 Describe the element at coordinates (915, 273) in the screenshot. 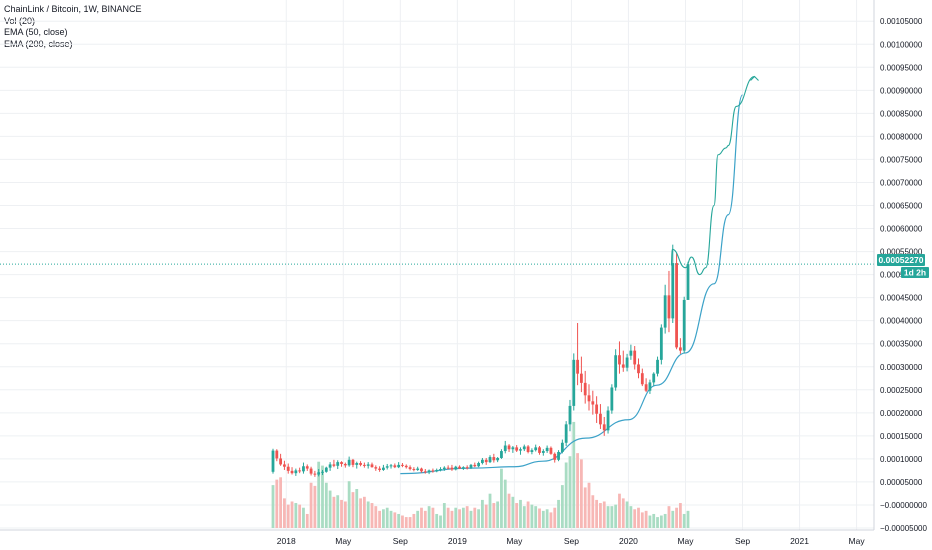

I see `countdown-value: 1d 2h` at that location.